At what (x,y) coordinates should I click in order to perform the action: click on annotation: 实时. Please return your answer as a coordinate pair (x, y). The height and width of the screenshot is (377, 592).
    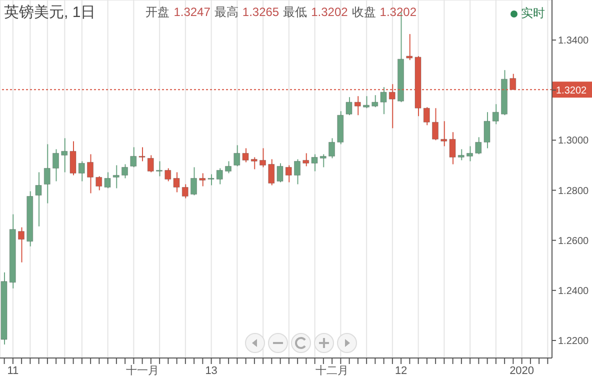
    Looking at the image, I should click on (533, 13).